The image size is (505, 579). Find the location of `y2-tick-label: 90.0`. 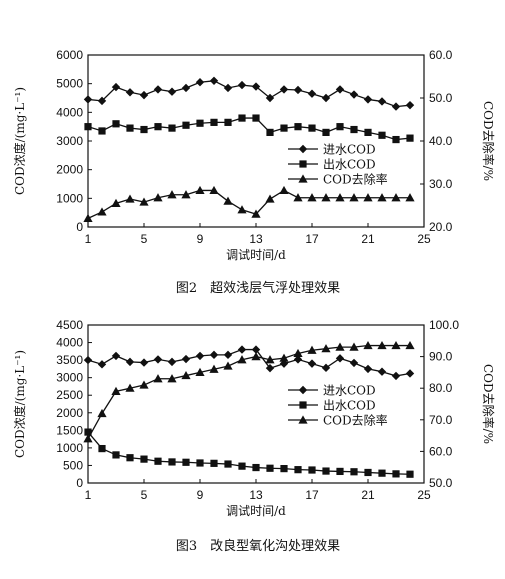

y2-tick-label: 90.0 is located at coordinates (441, 357).